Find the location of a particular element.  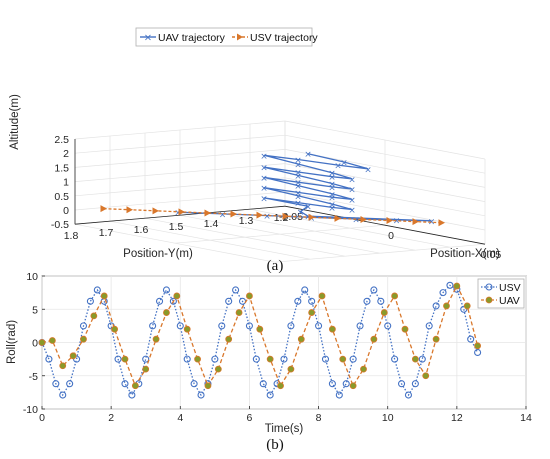

time-tick-labels: 0 2 4 6 8 10 12 14 is located at coordinates (285, 415).